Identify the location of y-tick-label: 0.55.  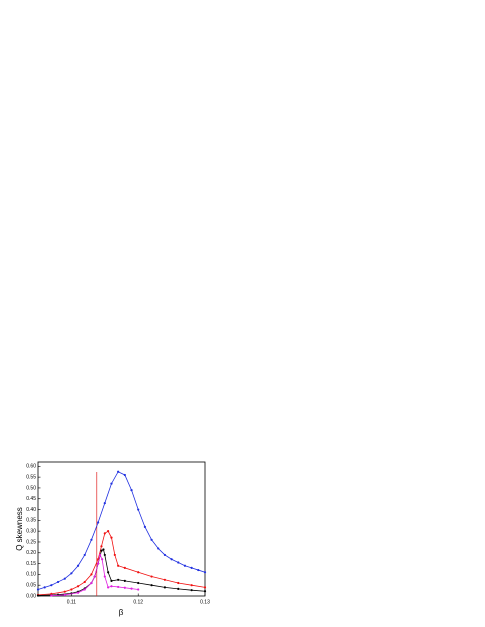
(31, 477).